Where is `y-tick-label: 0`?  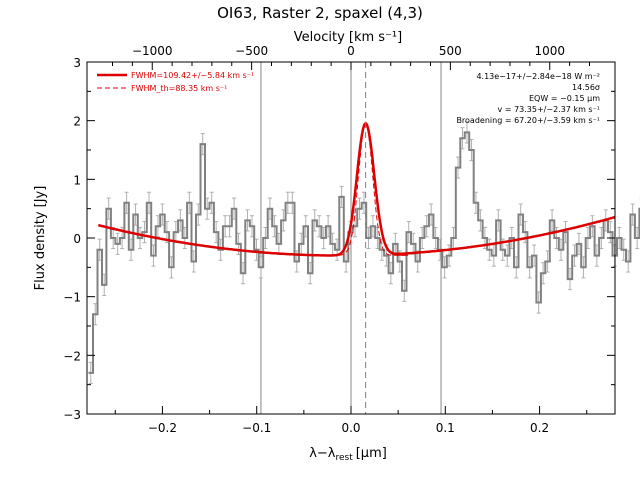
y-tick-label: 0 is located at coordinates (77, 239).